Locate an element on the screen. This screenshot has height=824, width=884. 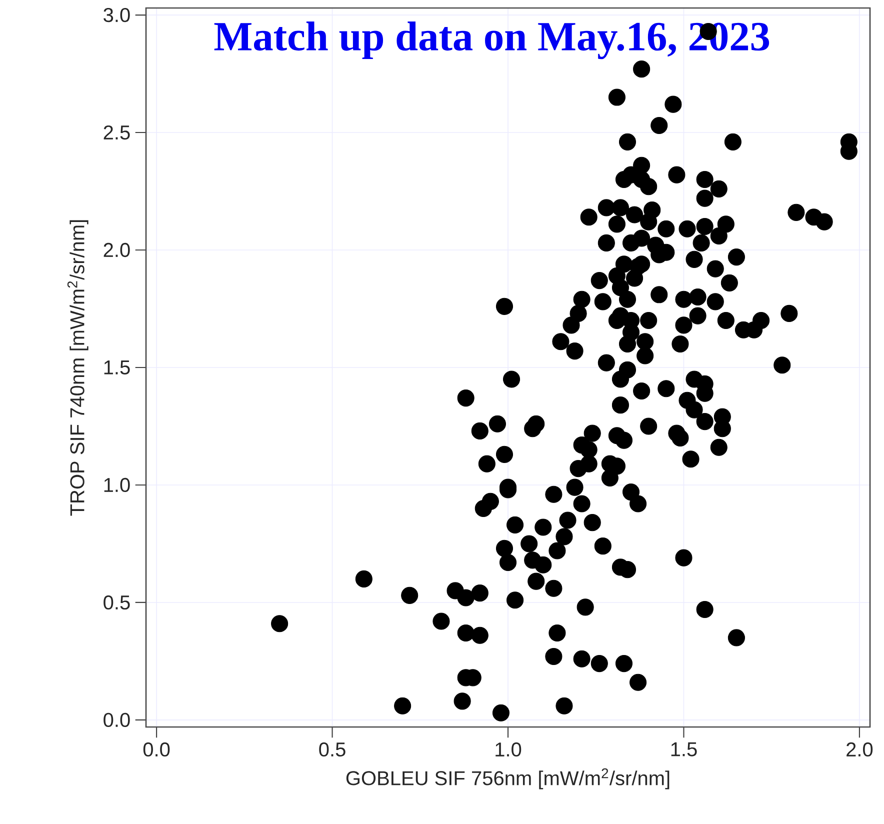
y-tick-label: 2.0 is located at coordinates (117, 250).